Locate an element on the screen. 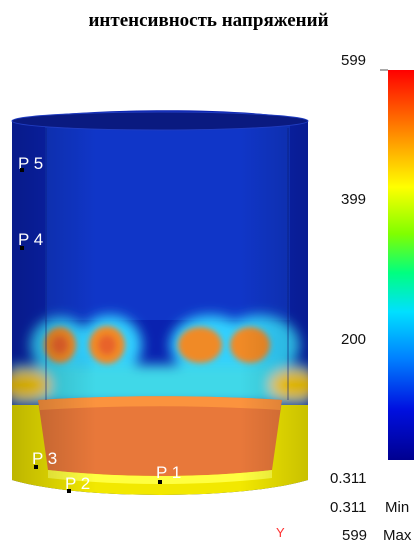 The width and height of the screenshot is (417, 546). probe-marker-p3 is located at coordinates (36, 467).